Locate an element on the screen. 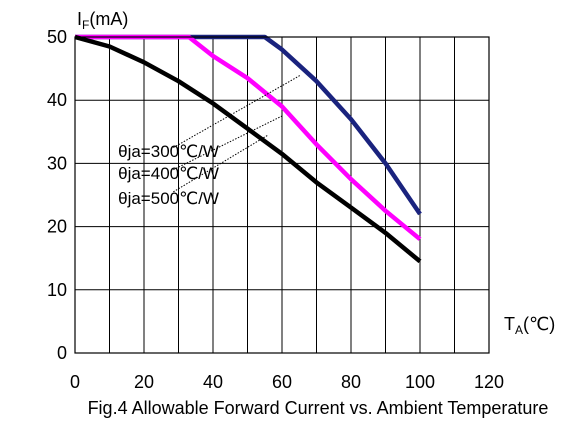  x-tick-label: 0 is located at coordinates (75, 382).